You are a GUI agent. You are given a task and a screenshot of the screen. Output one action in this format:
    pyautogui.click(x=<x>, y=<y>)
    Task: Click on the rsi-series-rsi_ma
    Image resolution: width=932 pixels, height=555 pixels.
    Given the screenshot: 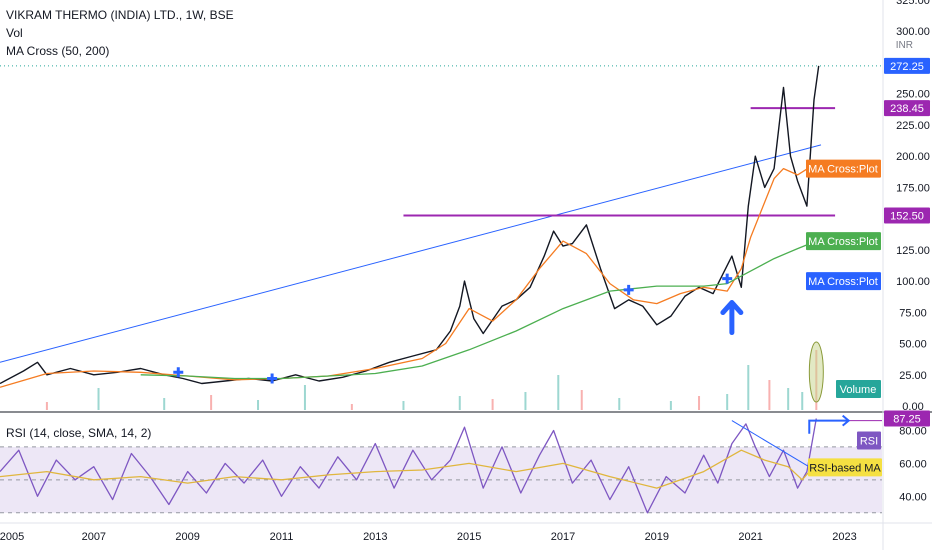 What is the action you would take?
    pyautogui.click(x=408, y=469)
    